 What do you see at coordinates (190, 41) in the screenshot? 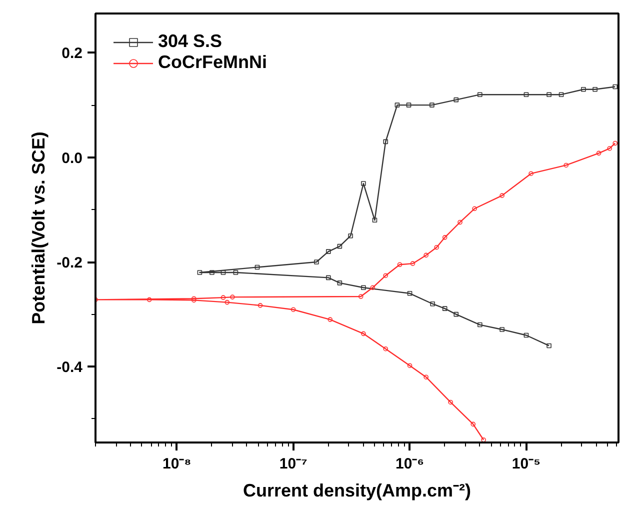
I see `legend-label: 304 S.S` at bounding box center [190, 41].